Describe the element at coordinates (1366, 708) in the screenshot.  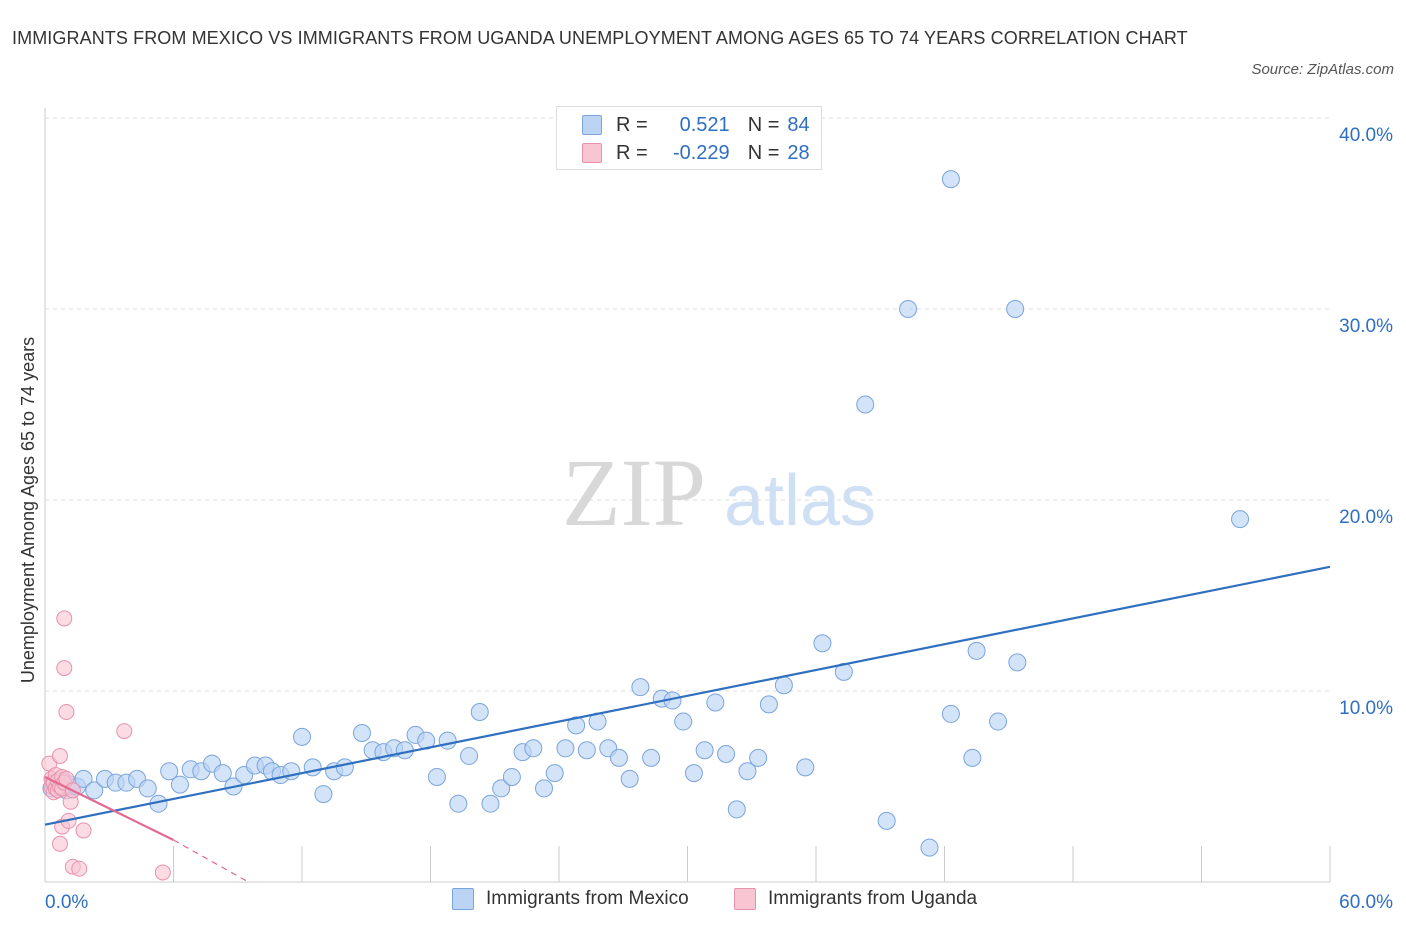
I see `y-tick-label: 10.0%` at that location.